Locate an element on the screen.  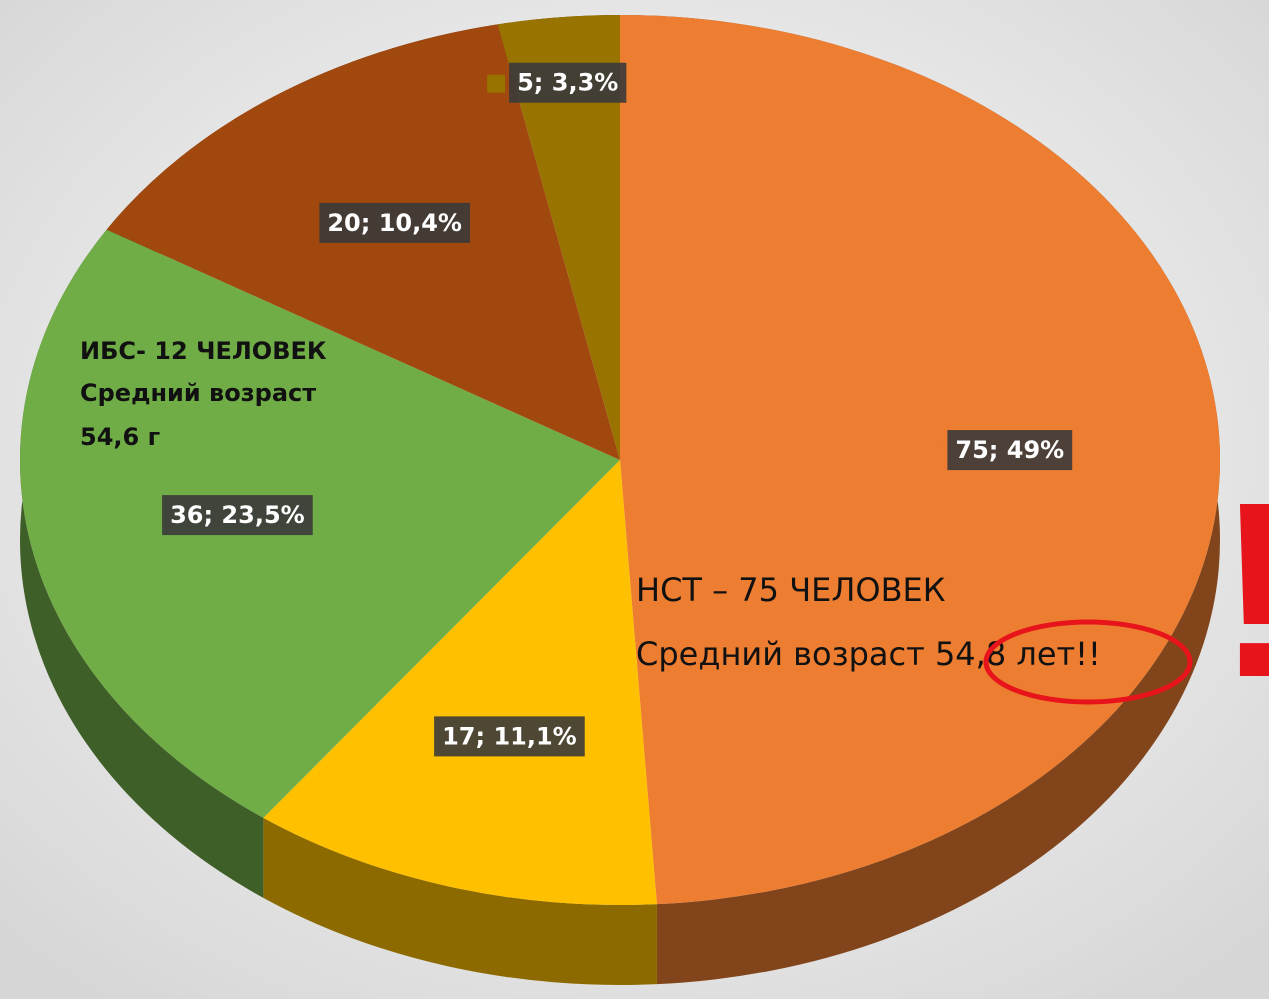
data-label: 17; 11,1% is located at coordinates (498, 736).